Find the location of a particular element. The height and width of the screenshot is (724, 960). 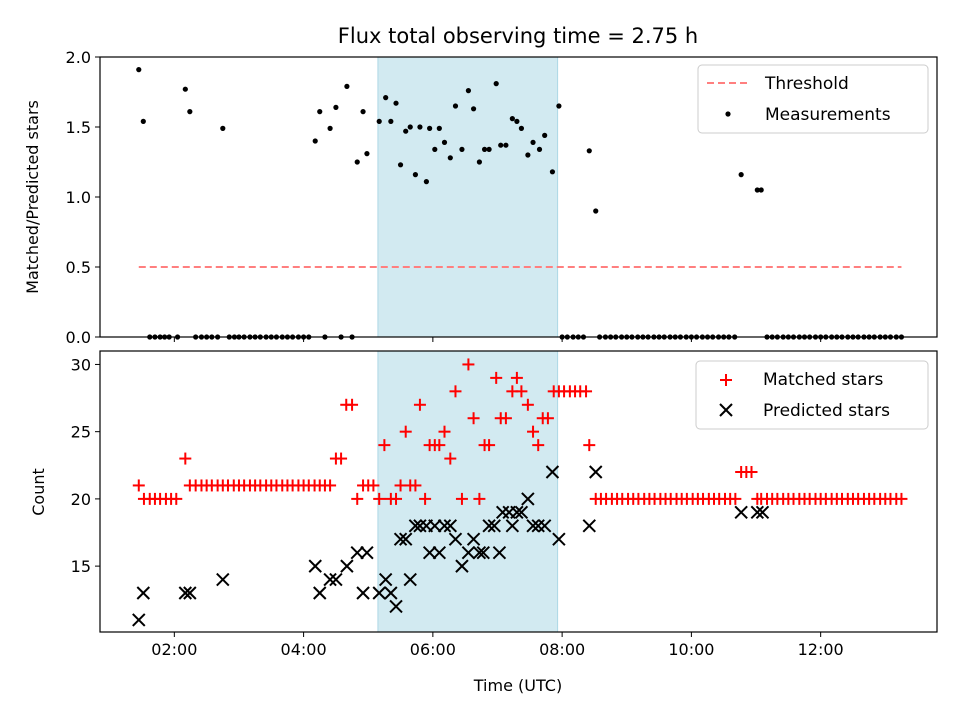

bottom-y-tick-label: 25 is located at coordinates (81, 432).